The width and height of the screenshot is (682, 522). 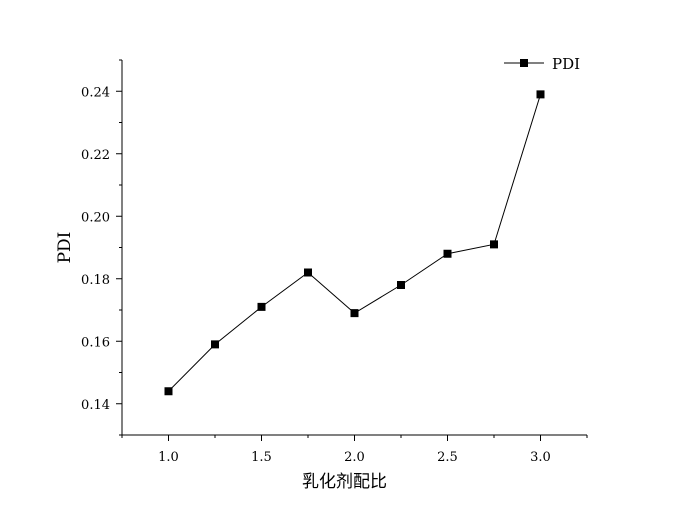 I want to click on y-tick-label: 0.20, so click(x=95, y=217).